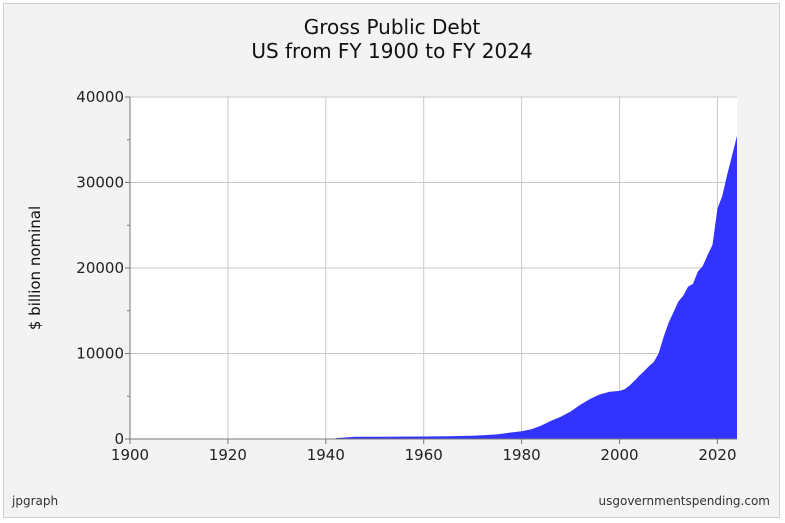 The width and height of the screenshot is (785, 523). I want to click on chart-subtitle: US from FY 1900 to FY 2024, so click(391, 51).